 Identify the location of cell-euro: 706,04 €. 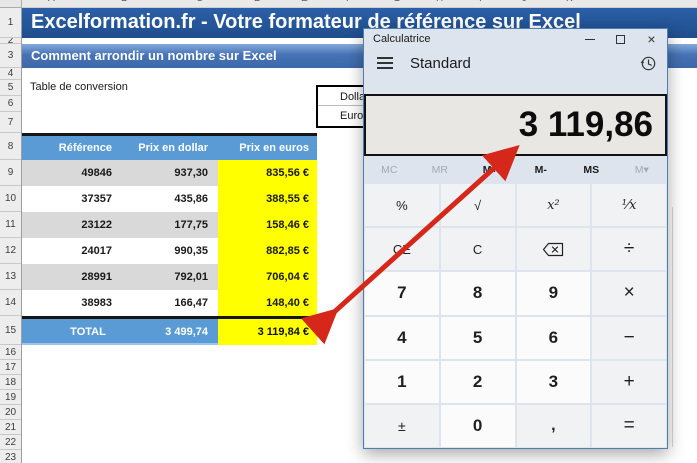
(267, 277).